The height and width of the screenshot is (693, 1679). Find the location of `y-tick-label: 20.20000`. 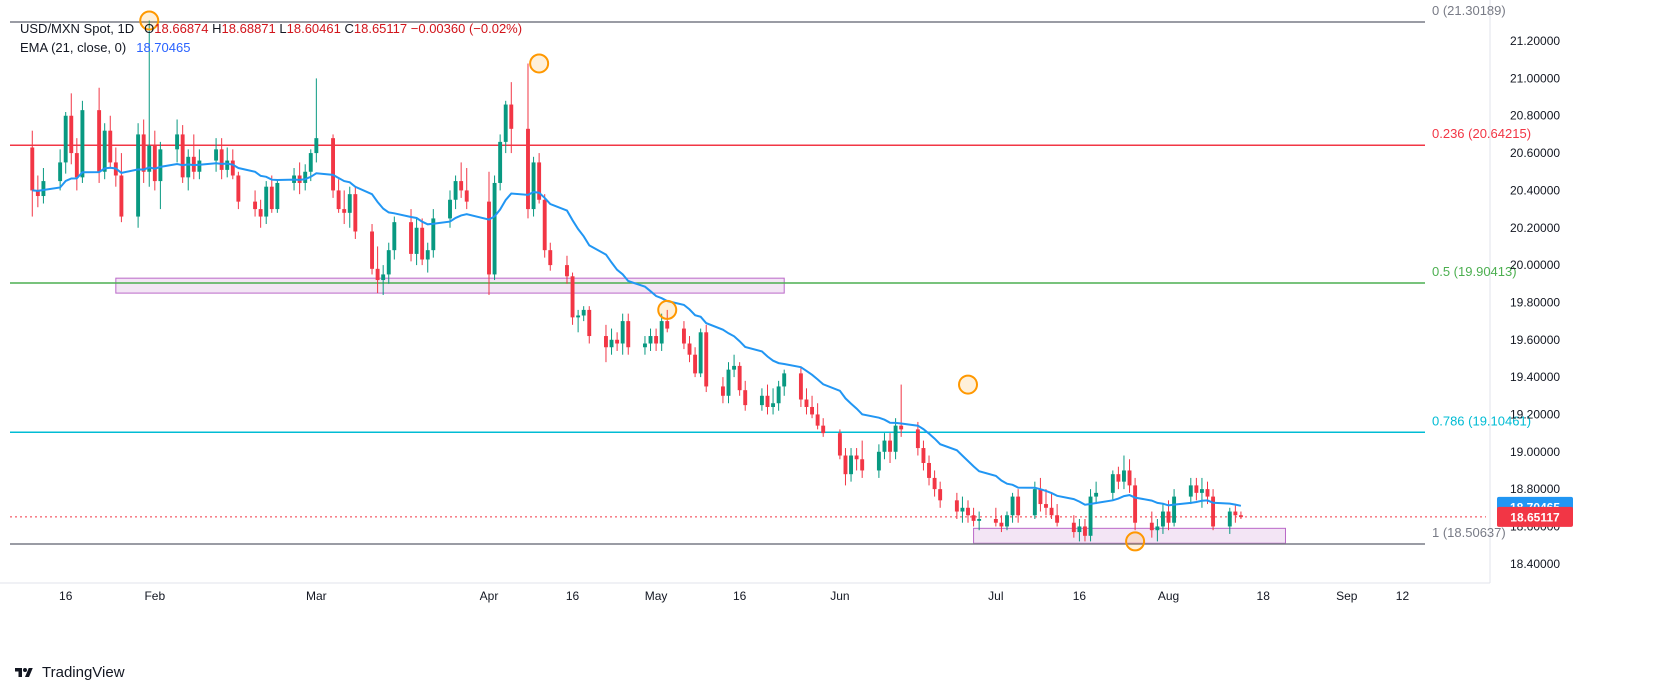

y-tick-label: 20.20000 is located at coordinates (1535, 228).